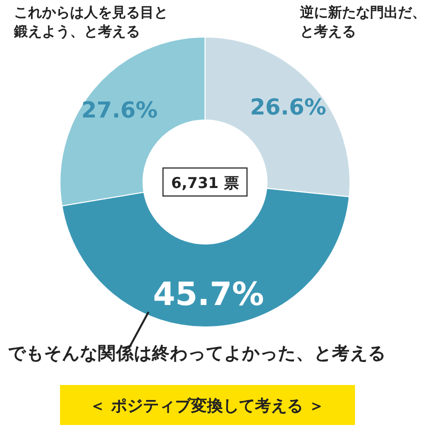 The image size is (444, 434). I want to click on slice-label: でもそんな関係は終わってよかった、と考える, so click(197, 354).